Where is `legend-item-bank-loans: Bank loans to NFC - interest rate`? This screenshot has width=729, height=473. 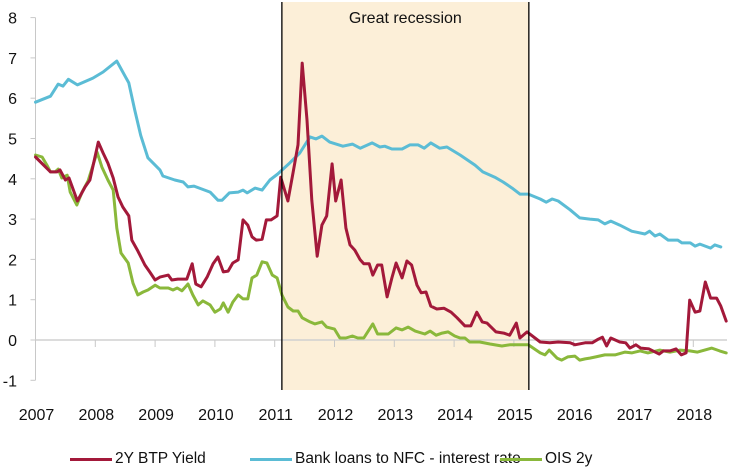 legend-item-bank-loans: Bank loans to NFC - interest rate is located at coordinates (385, 459).